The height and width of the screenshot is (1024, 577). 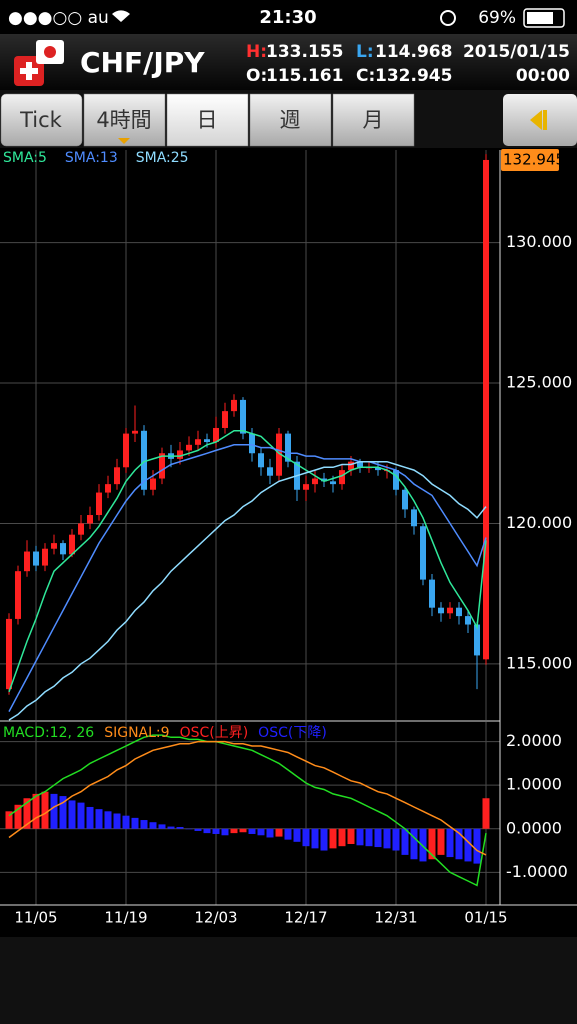 I want to click on y-tick-label: 130.000, so click(x=539, y=241).